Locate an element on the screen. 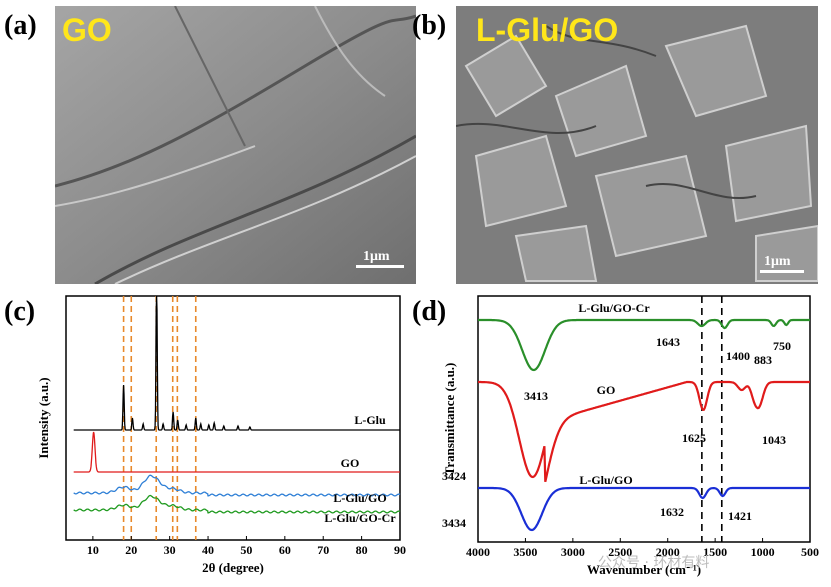  x-tick-label: 1500 is located at coordinates (715, 552).